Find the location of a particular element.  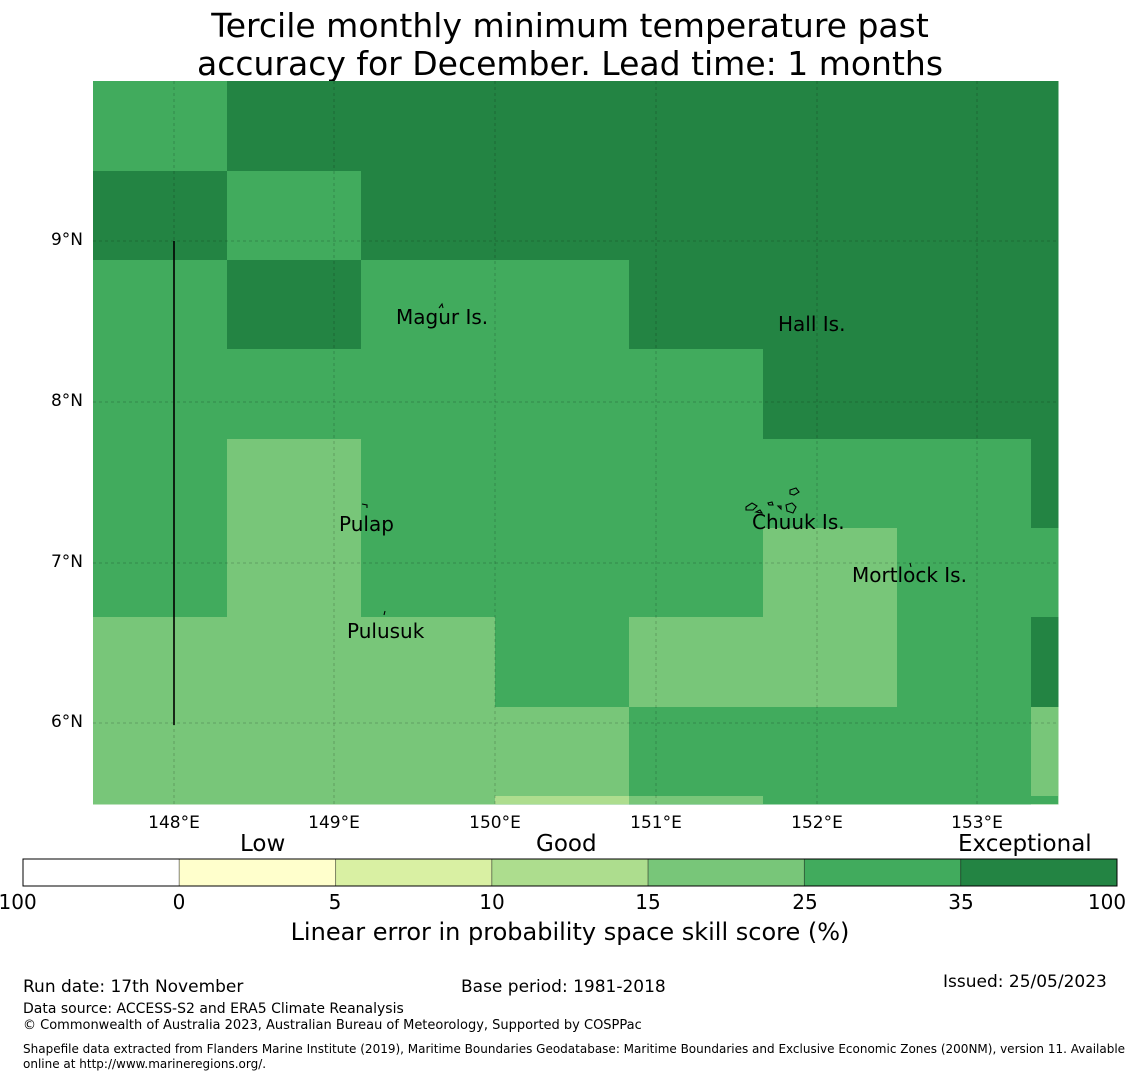

colorbar-tick: 15 is located at coordinates (648, 902).